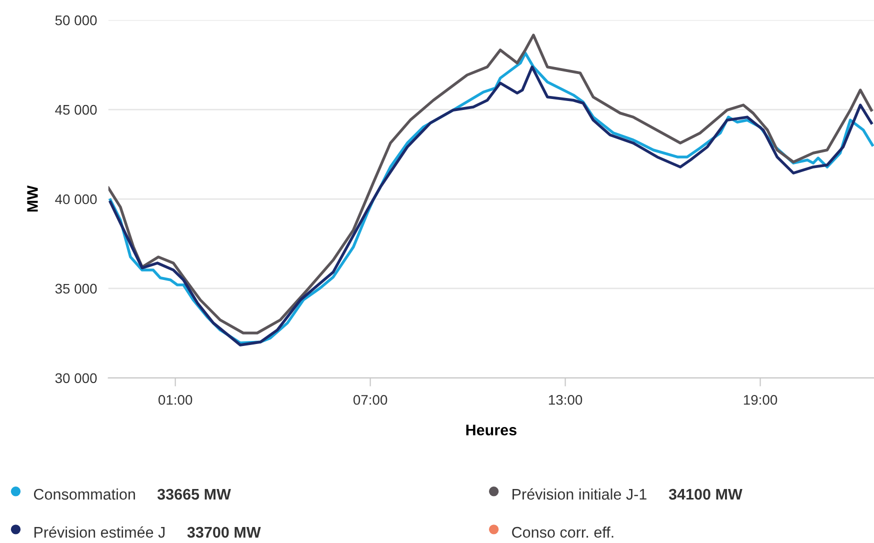 The width and height of the screenshot is (874, 543). What do you see at coordinates (194, 494) in the screenshot?
I see `text: 33665 MW` at bounding box center [194, 494].